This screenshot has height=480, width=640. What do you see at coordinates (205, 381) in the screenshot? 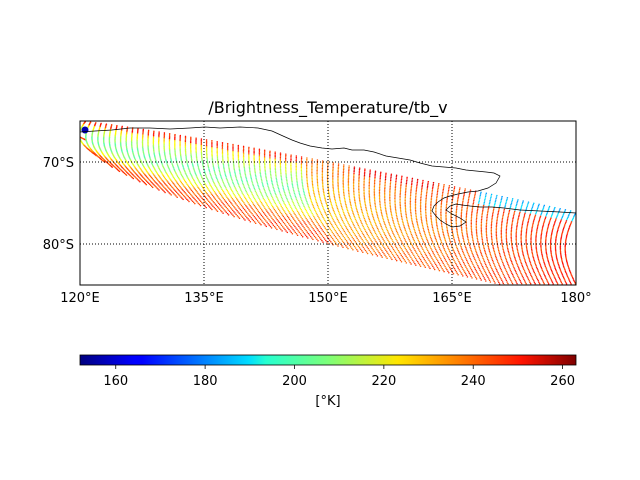
I see `colorbar-tick-label-1: 180` at bounding box center [205, 381].